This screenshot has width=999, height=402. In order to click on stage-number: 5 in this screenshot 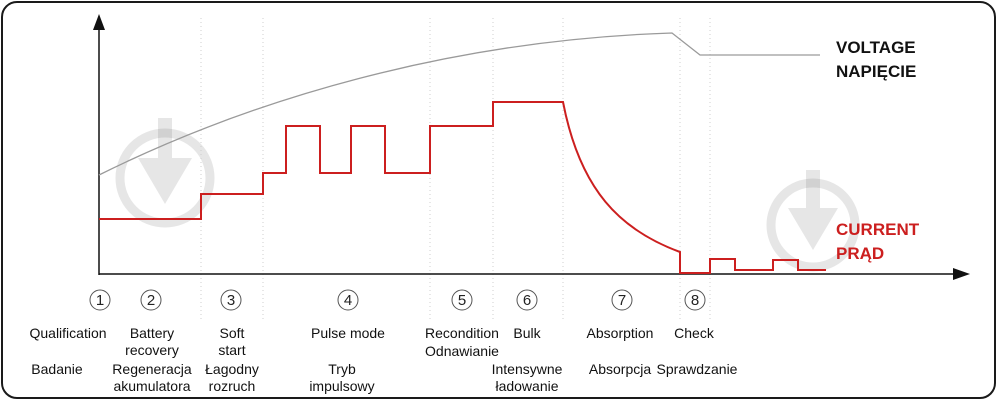, I will do `click(462, 300)`.